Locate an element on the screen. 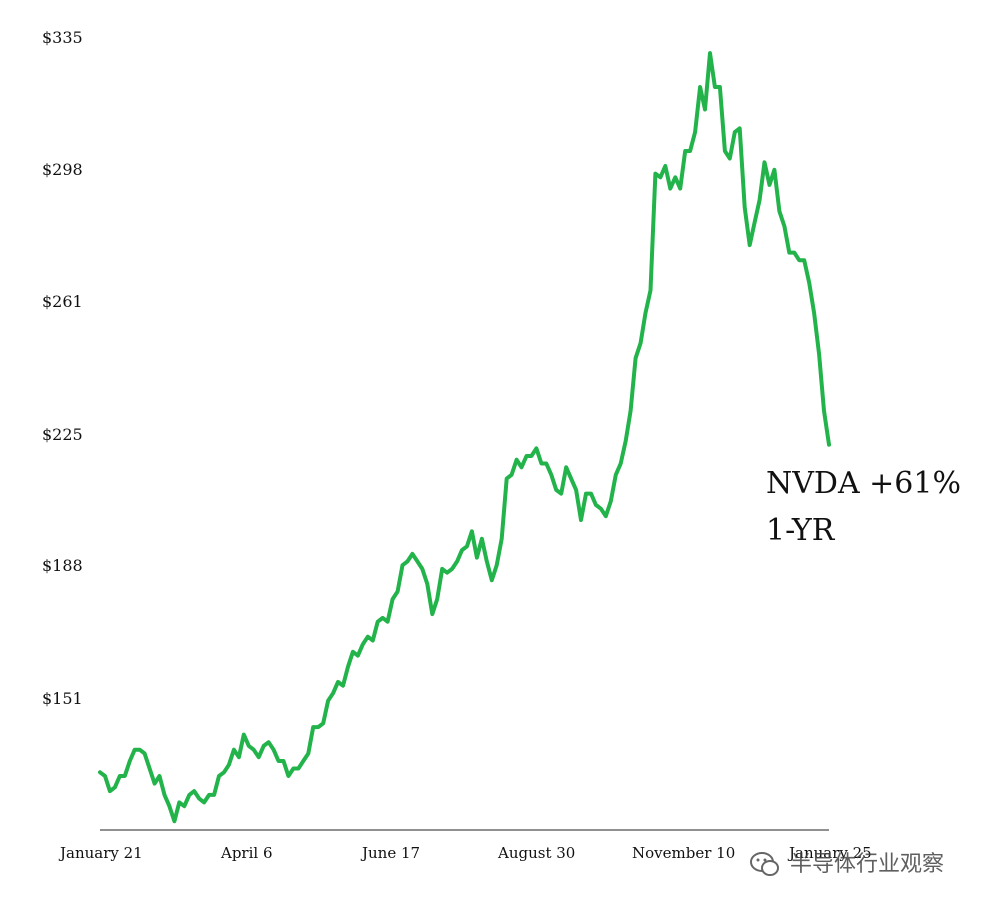 This screenshot has height=906, width=1000. annotation-line-2: 1-YR is located at coordinates (801, 530).